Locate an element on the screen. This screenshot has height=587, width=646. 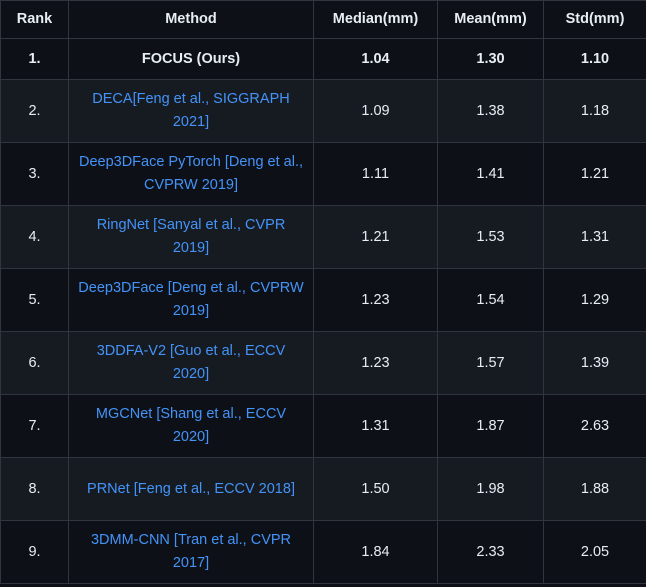
rank-cell: 5. is located at coordinates (34, 300).